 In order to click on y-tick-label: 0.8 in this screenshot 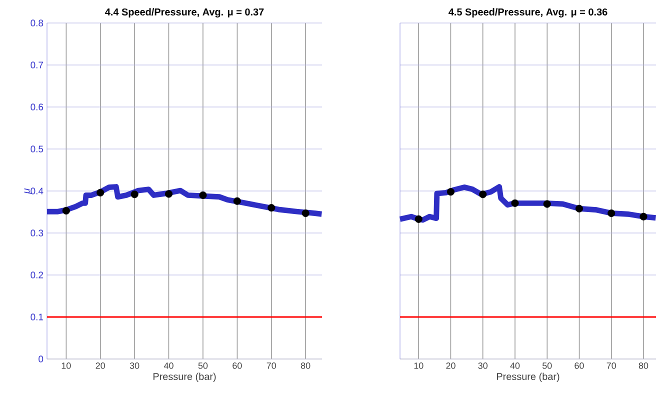, I will do `click(37, 23)`.